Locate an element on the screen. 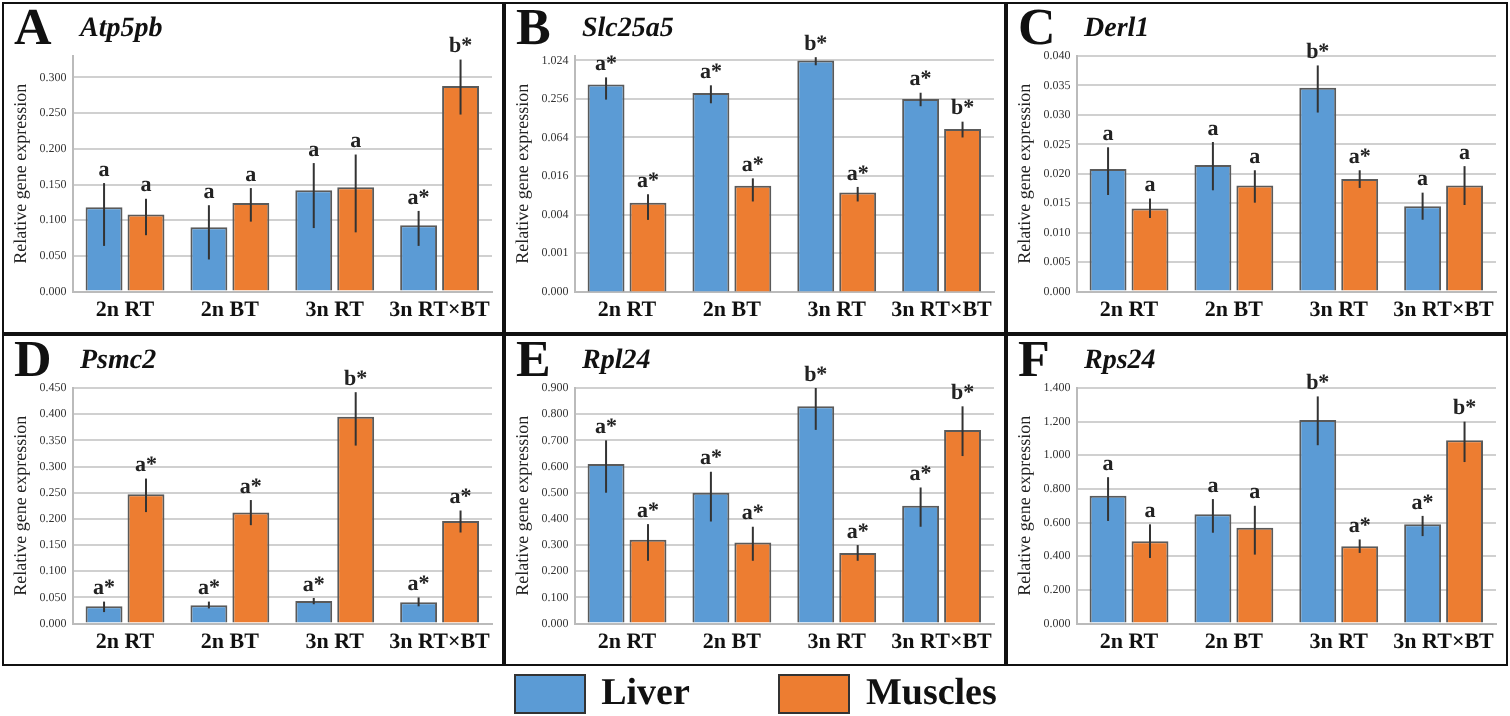  chart-subtitle: Rps24 is located at coordinates (1120, 362).